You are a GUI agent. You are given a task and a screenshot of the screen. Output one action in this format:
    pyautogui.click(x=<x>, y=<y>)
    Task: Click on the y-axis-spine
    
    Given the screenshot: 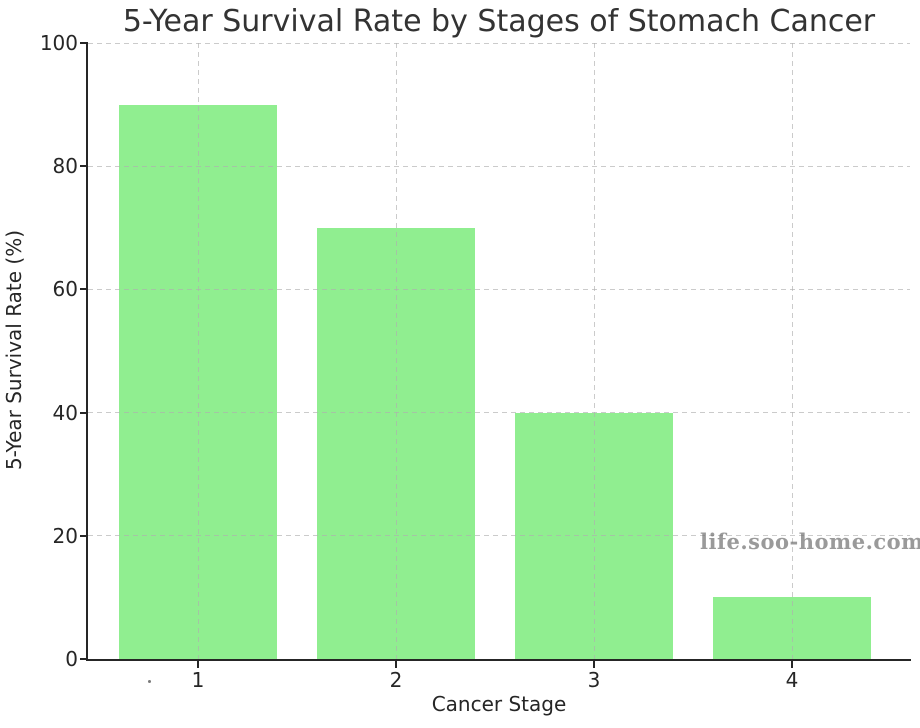 What is the action you would take?
    pyautogui.click(x=87, y=351)
    